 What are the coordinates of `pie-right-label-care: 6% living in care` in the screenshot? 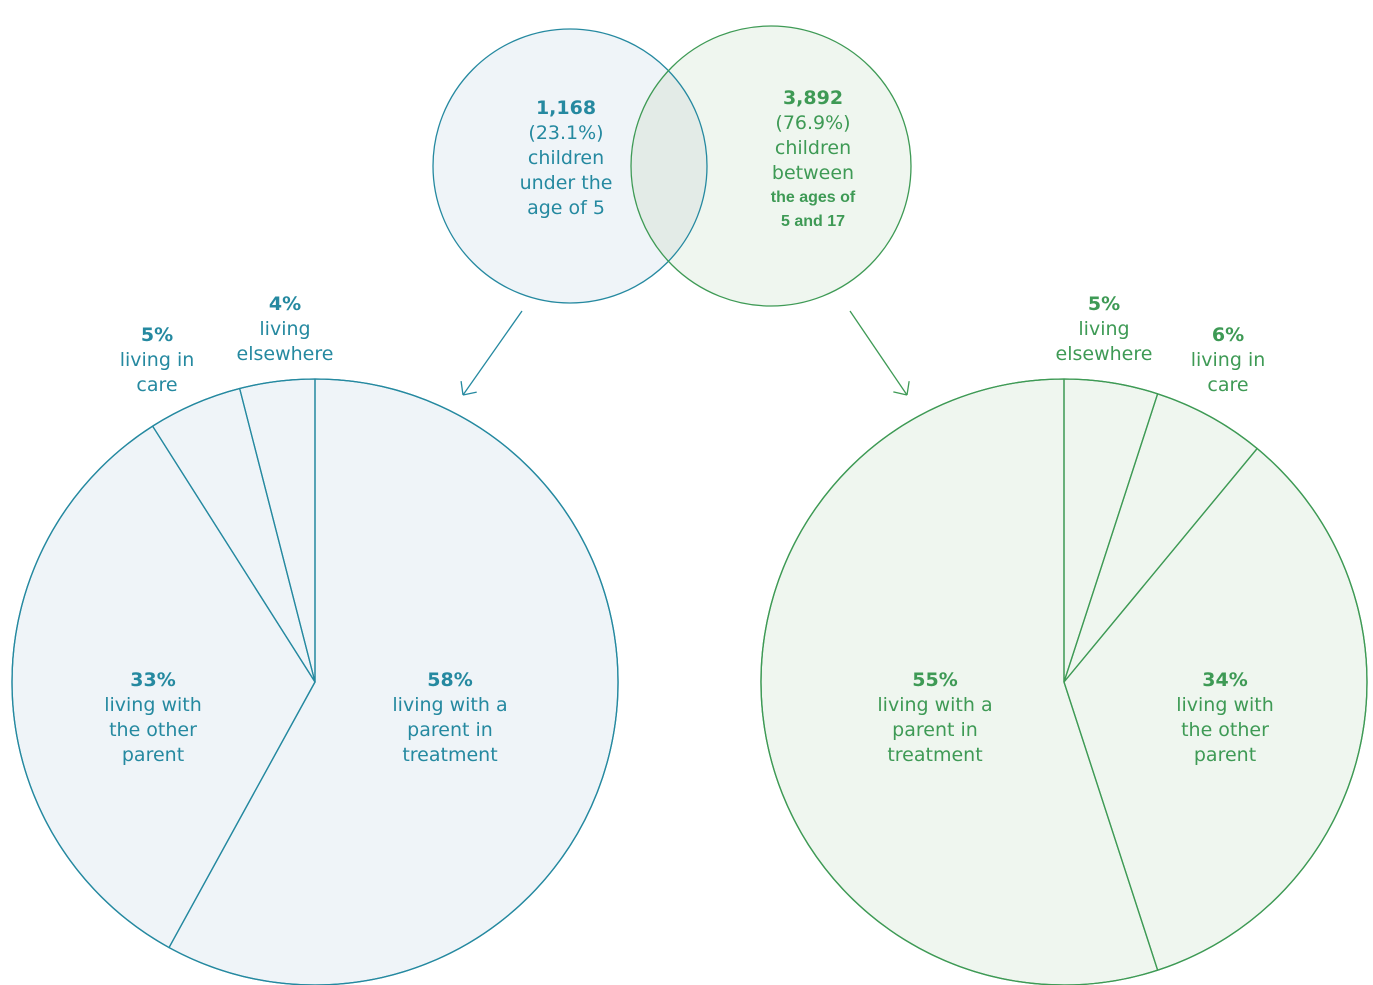 It's located at (1228, 360).